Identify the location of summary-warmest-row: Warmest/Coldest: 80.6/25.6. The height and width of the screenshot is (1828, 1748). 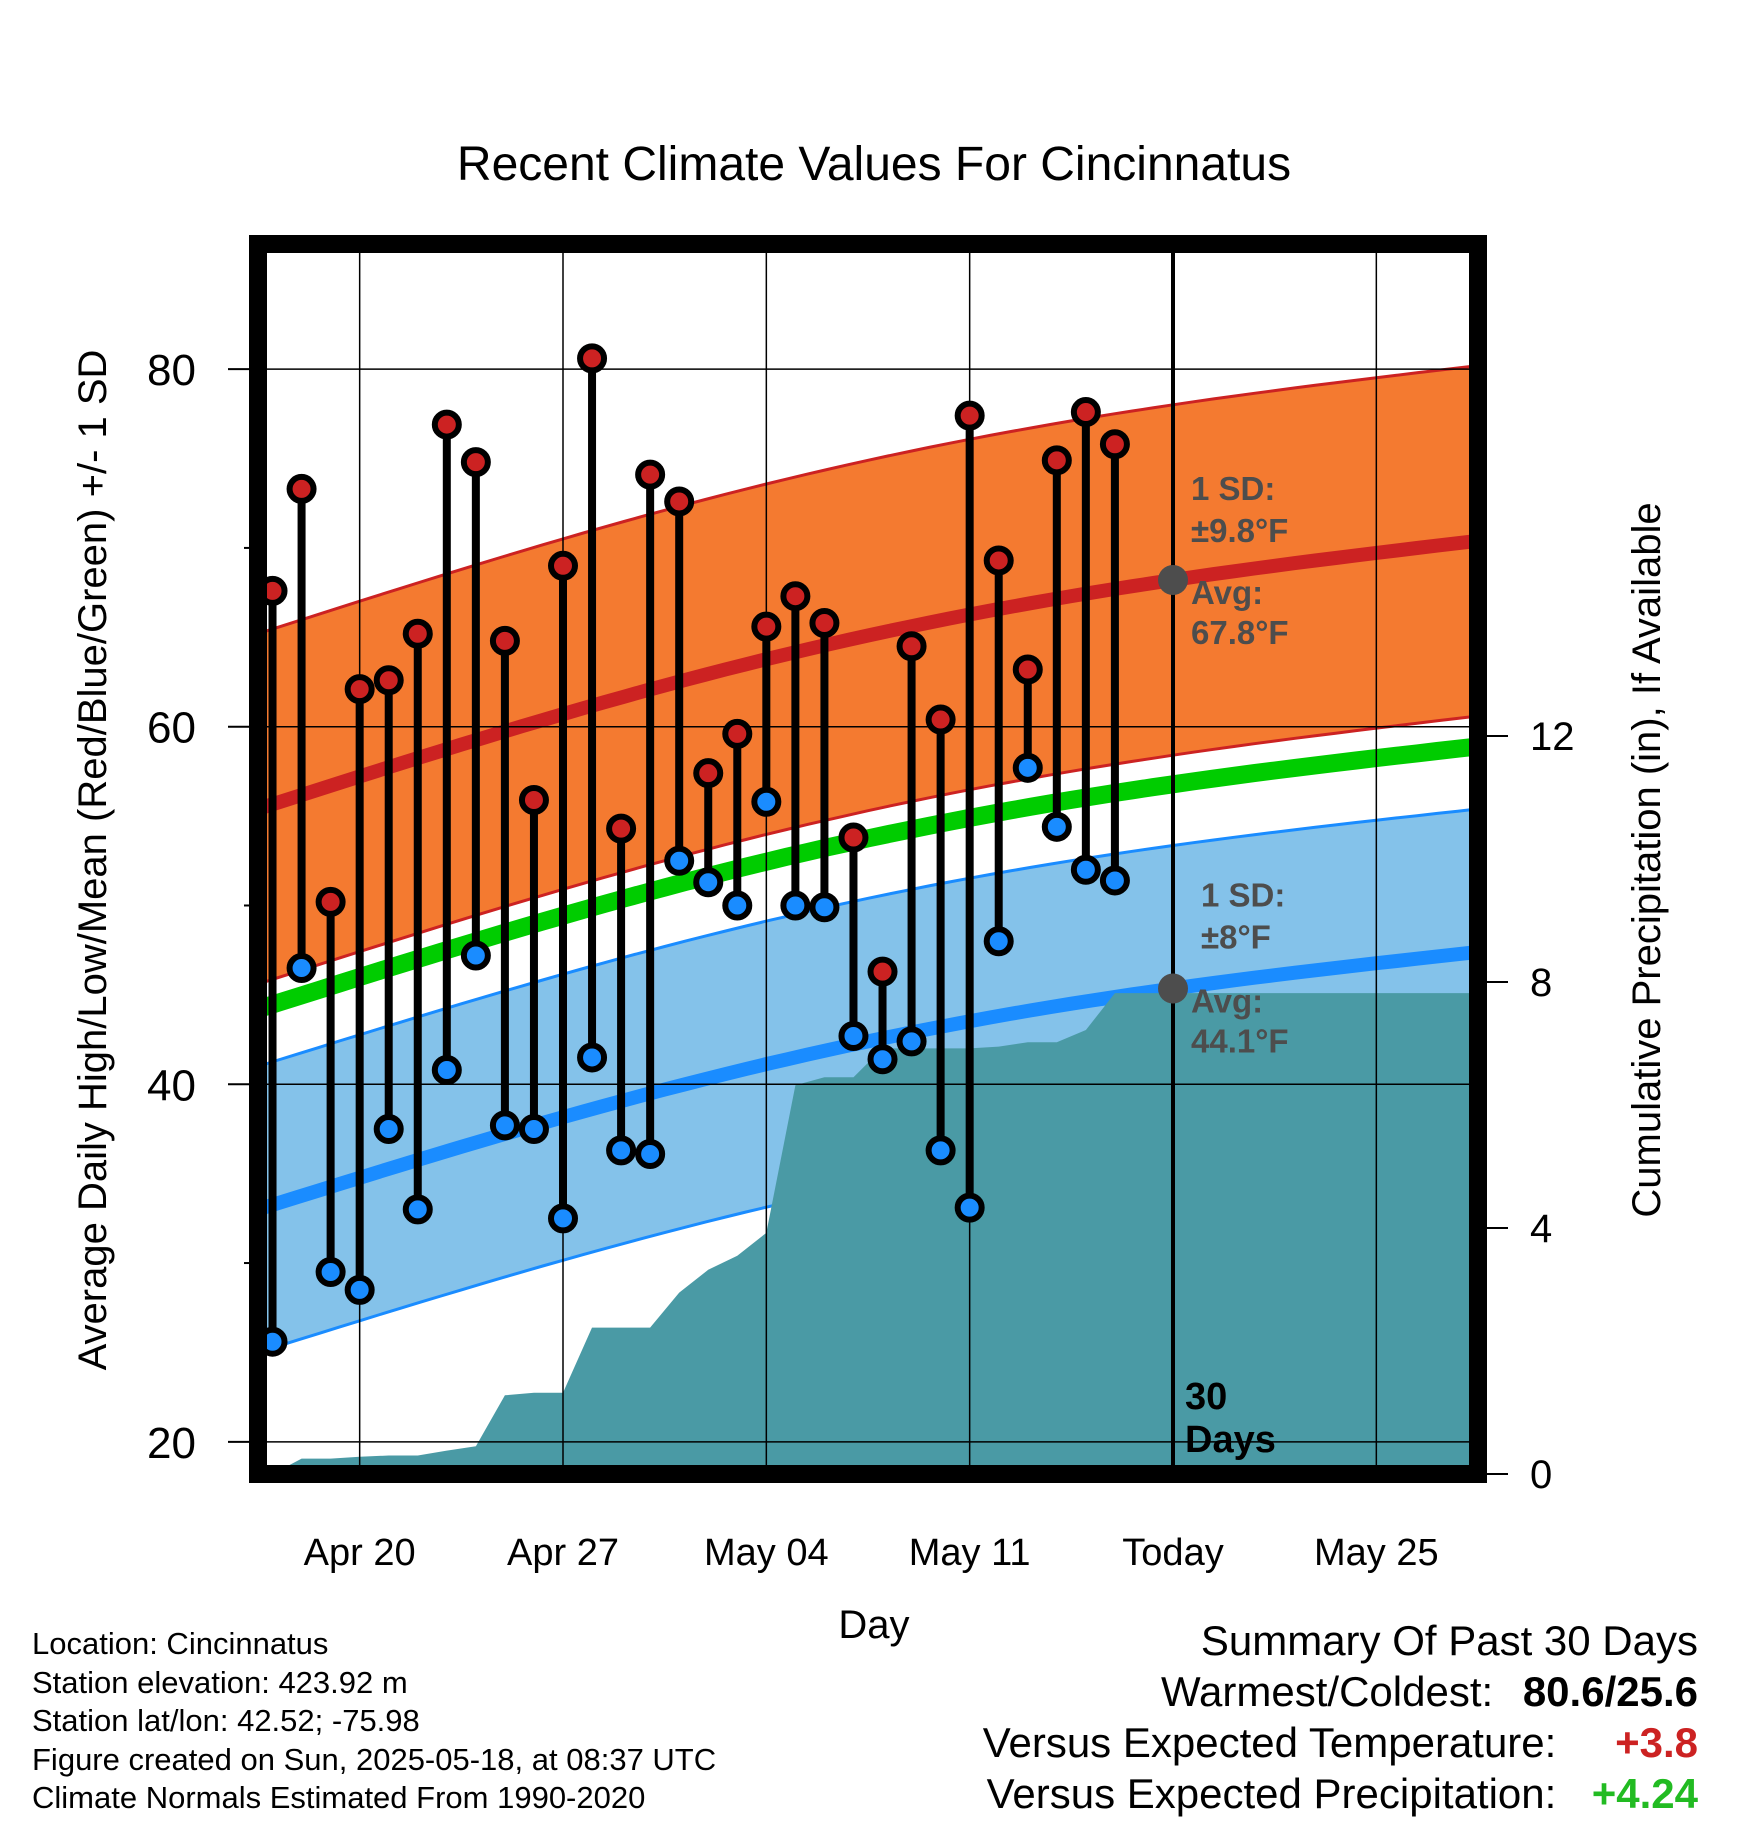
(1340, 1691).